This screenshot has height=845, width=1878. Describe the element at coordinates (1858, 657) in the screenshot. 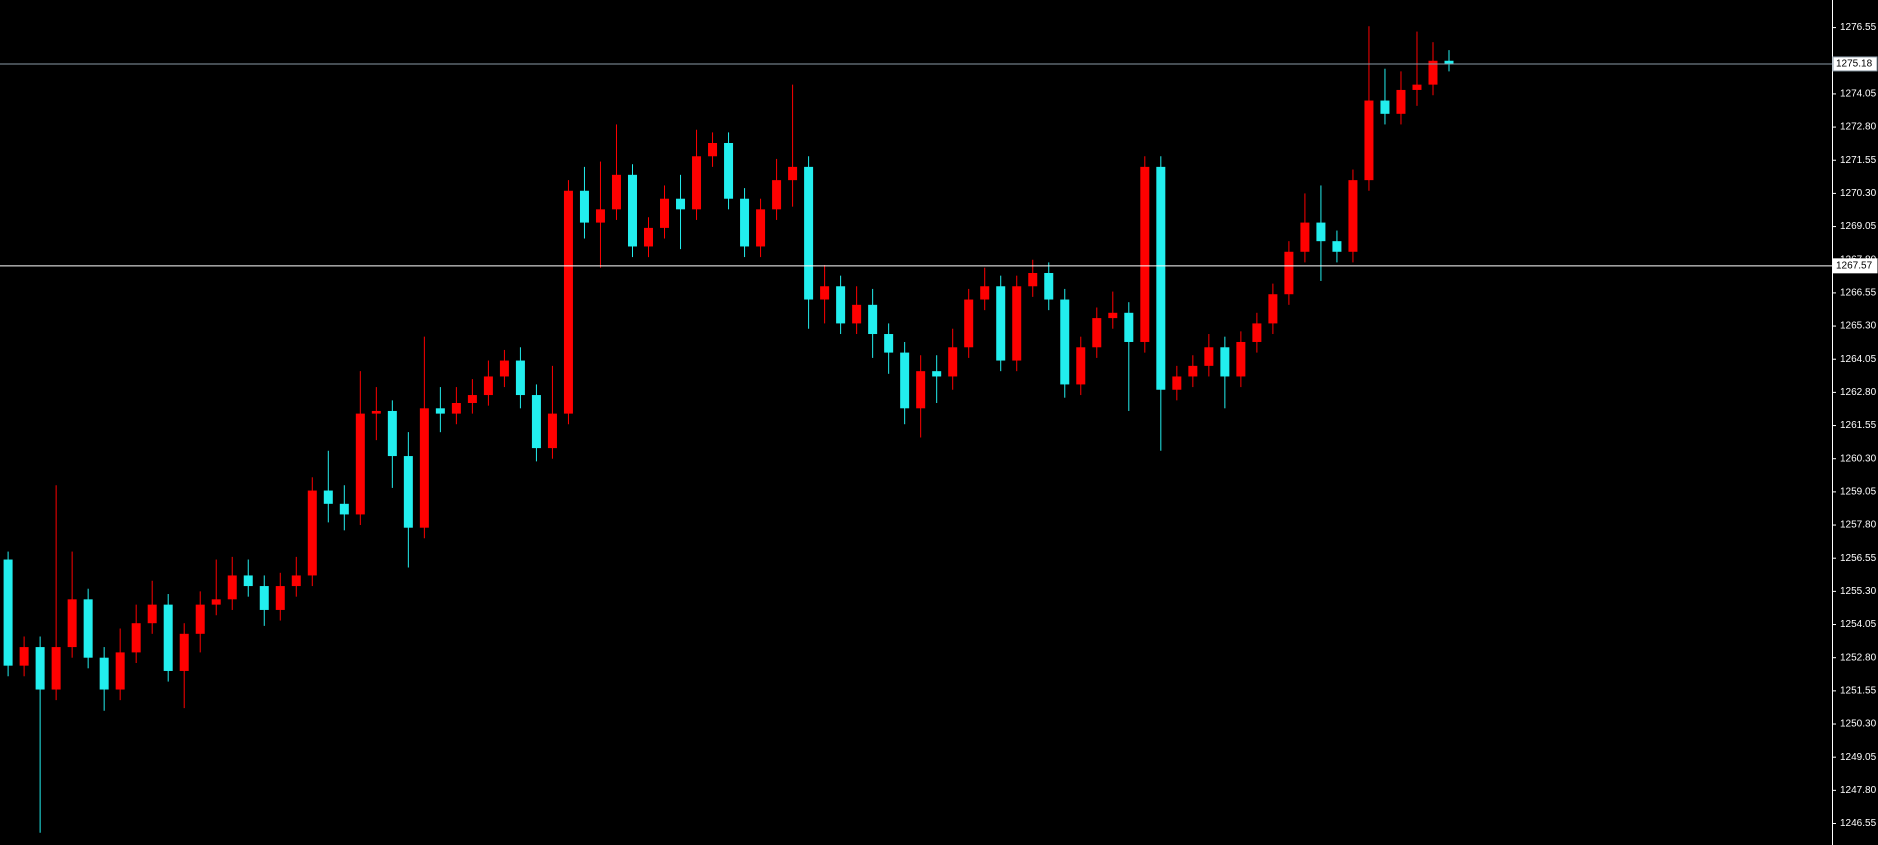

I see `y-tick-label: 1252.80` at that location.